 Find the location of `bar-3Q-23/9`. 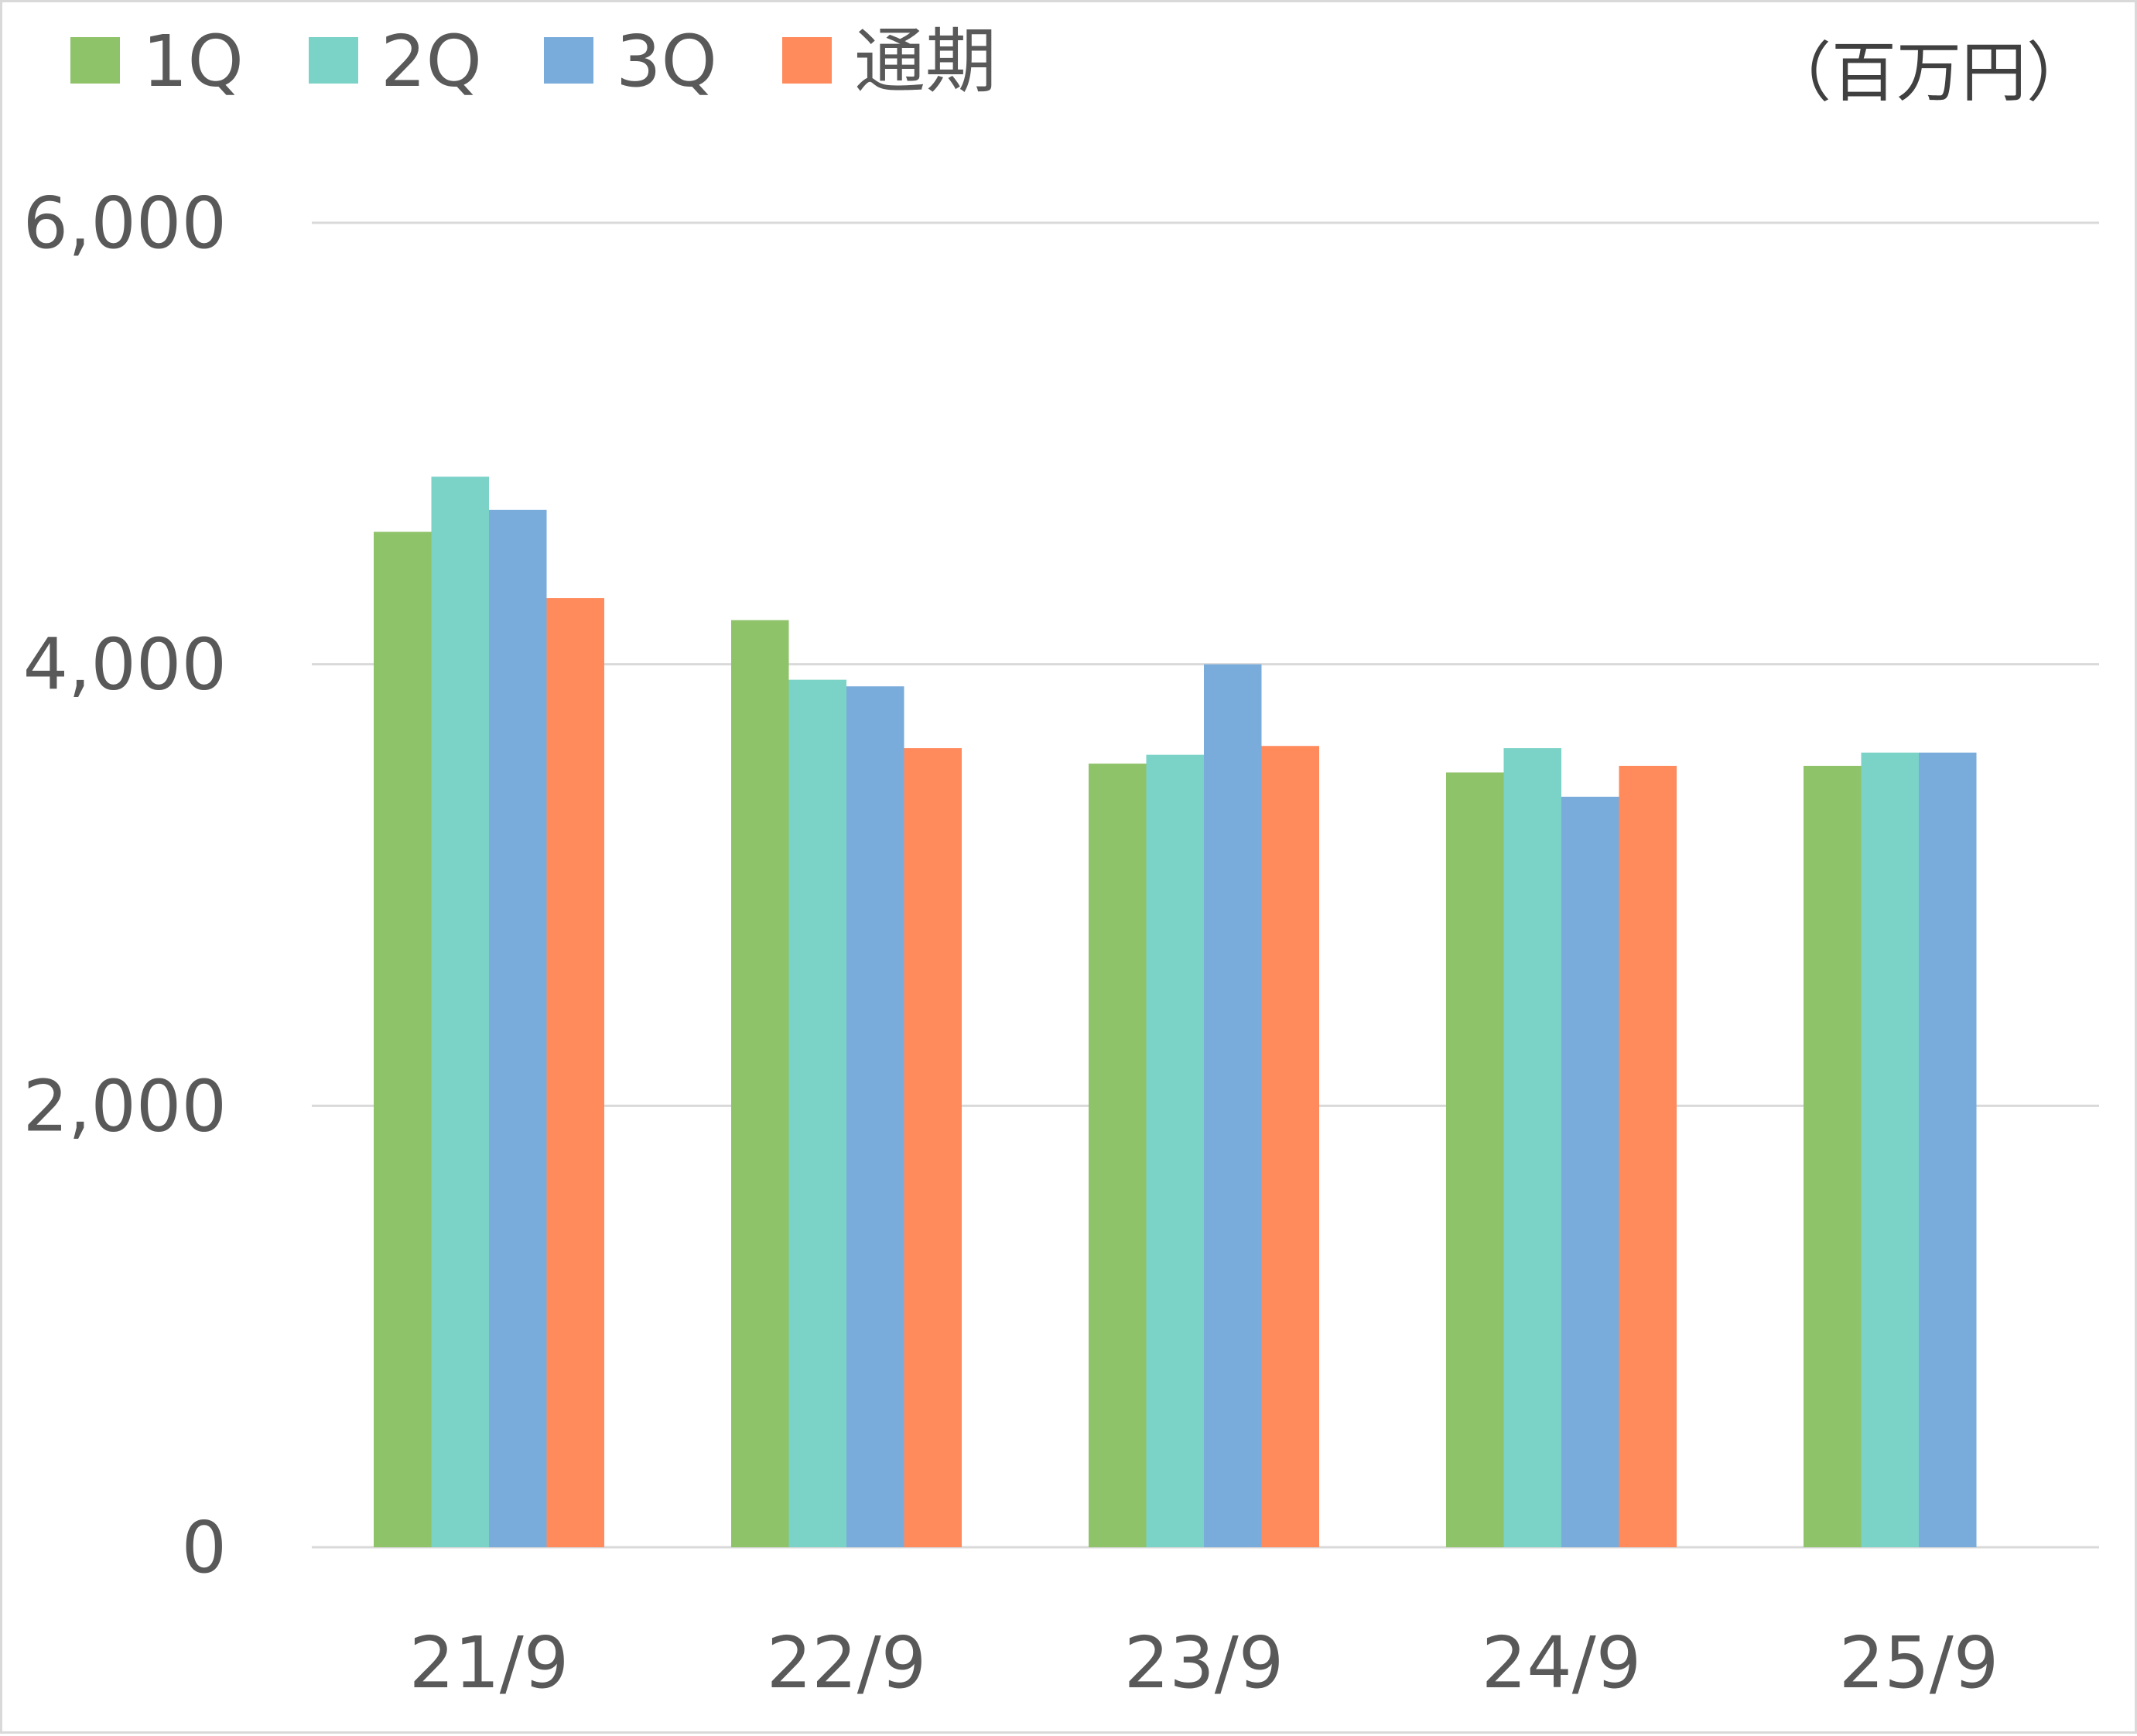

bar-3Q-23/9 is located at coordinates (1233, 1105).